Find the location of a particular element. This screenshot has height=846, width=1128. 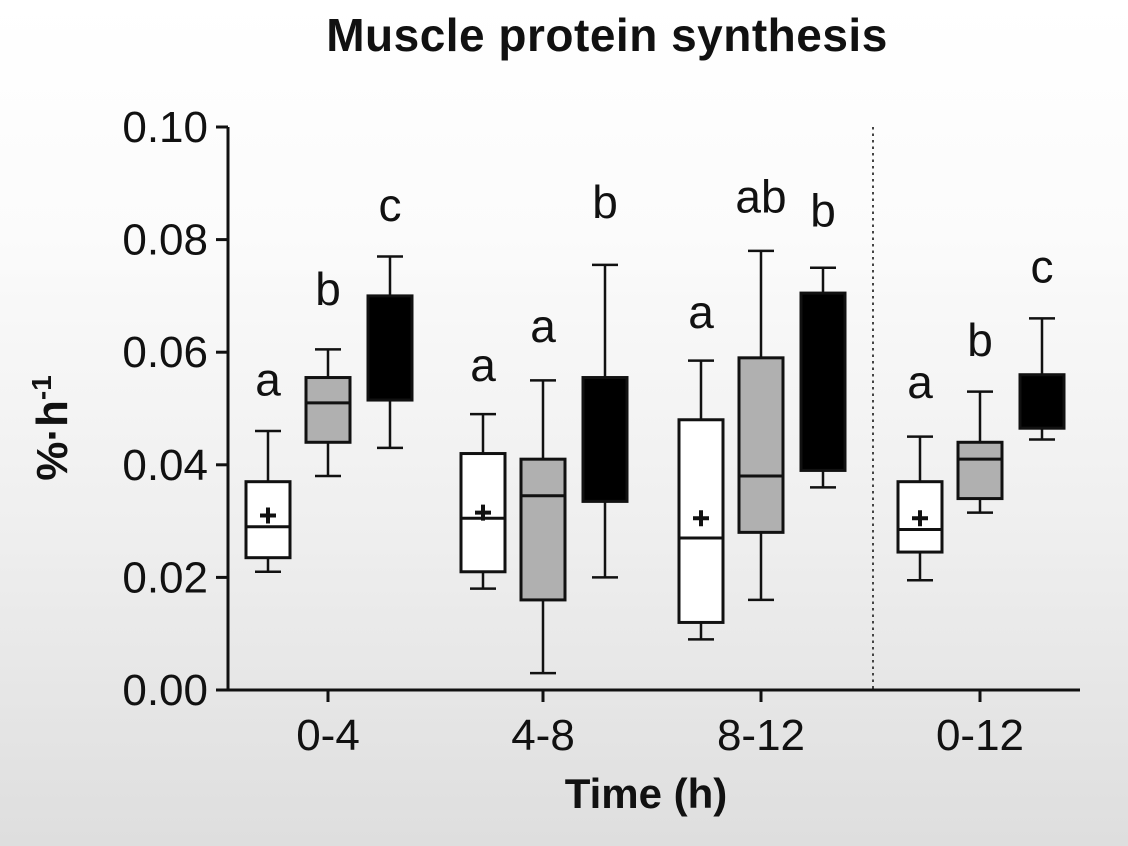

x-axis-title: Time (h) is located at coordinates (646, 793).